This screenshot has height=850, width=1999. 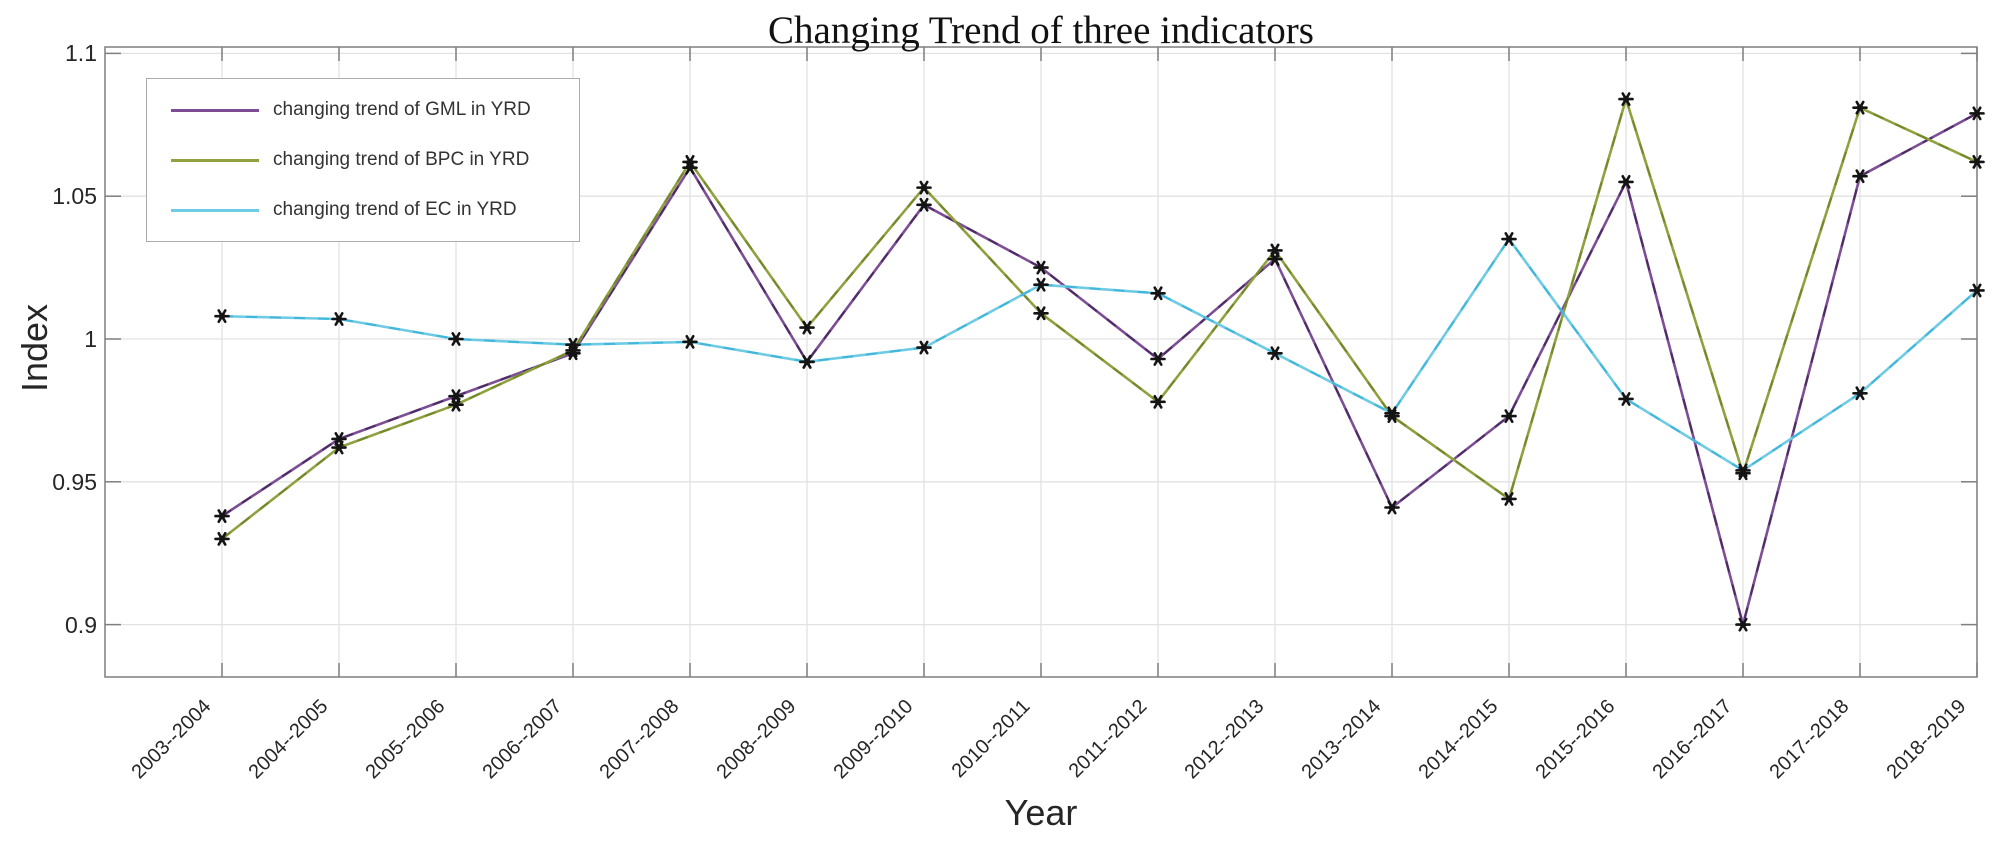 What do you see at coordinates (74, 481) in the screenshot?
I see `y-tick-label: 0.95` at bounding box center [74, 481].